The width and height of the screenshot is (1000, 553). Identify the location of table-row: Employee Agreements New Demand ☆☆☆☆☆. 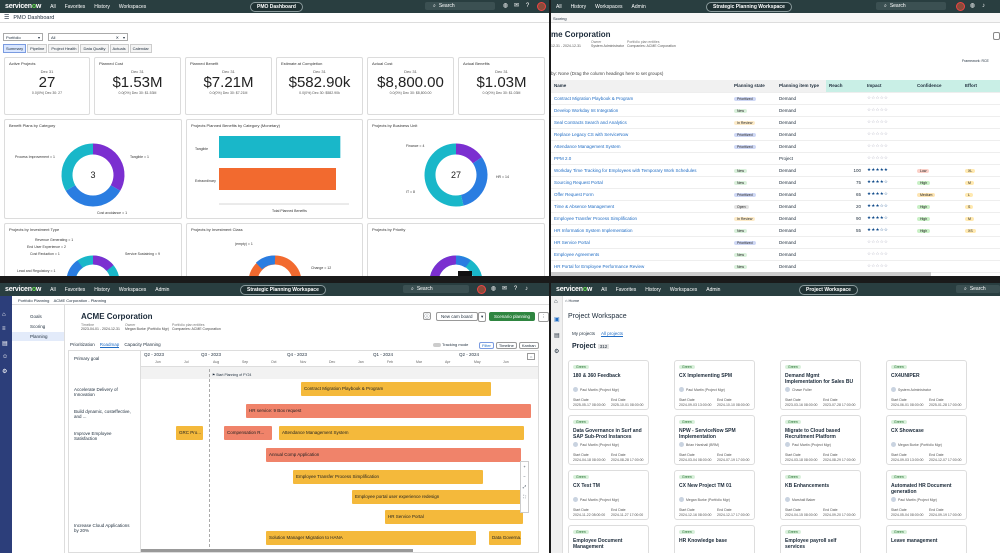
(775, 254).